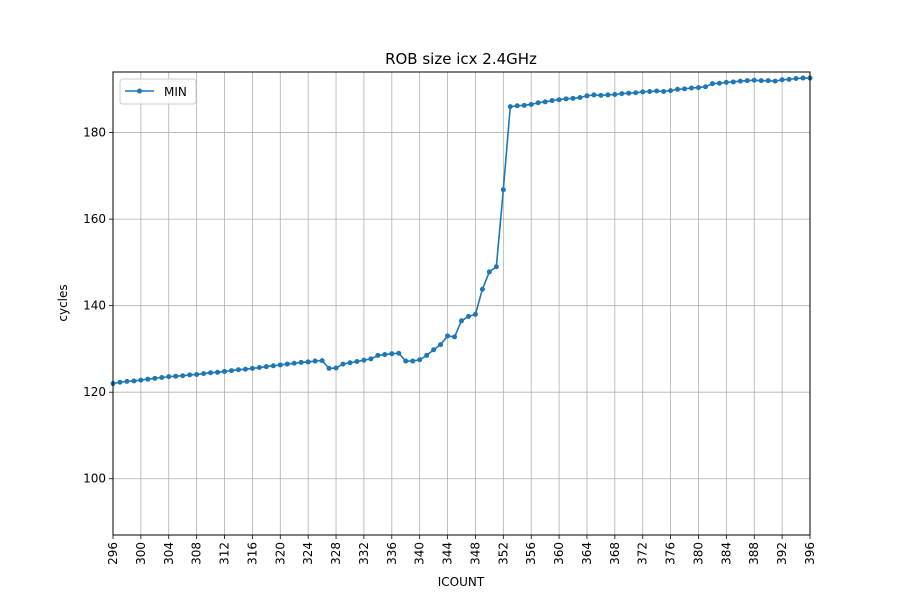 This screenshot has width=900, height=600. What do you see at coordinates (559, 553) in the screenshot?
I see `x-tick-label: 360` at bounding box center [559, 553].